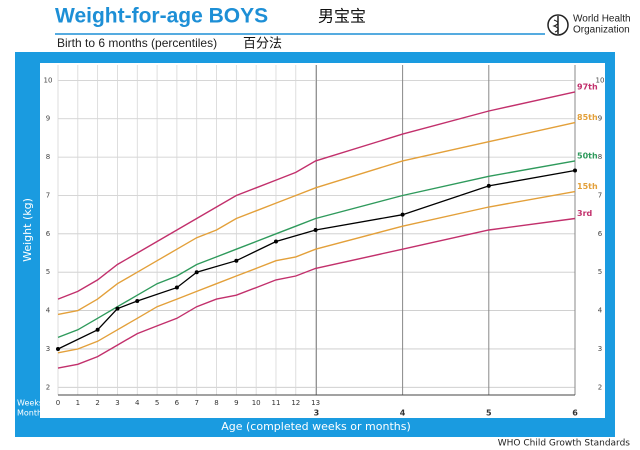 Image resolution: width=640 pixels, height=450 pixels. Describe the element at coordinates (587, 155) in the screenshot. I see `curve-label: 50th` at that location.